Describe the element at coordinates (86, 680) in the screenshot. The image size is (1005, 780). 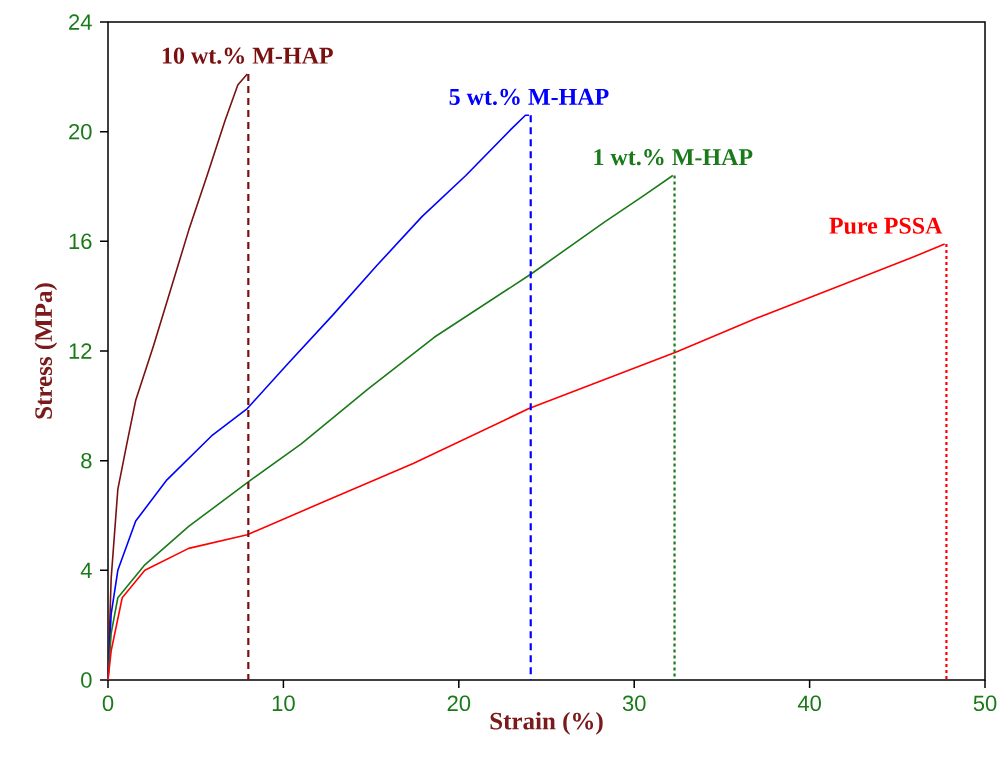
I see `y-tick-label: 0` at that location.